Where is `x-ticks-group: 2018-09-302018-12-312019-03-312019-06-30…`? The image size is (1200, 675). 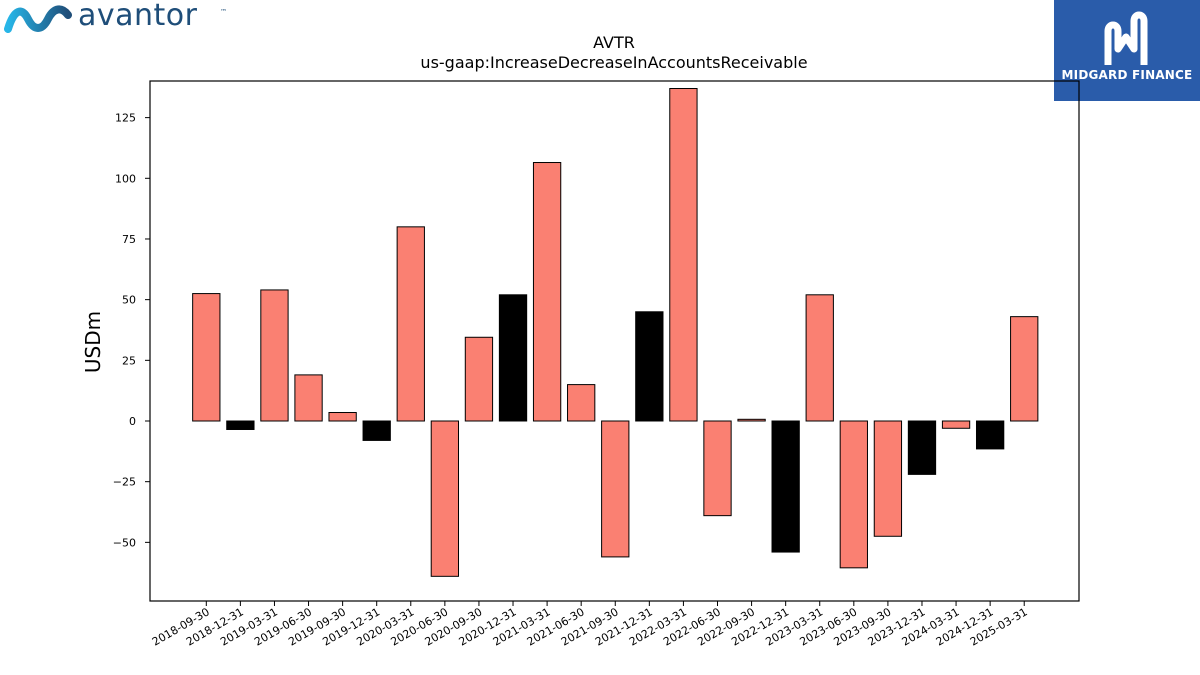
x-ticks-group: 2018-09-302018-12-312019-03-312019-06-30… is located at coordinates (590, 625).